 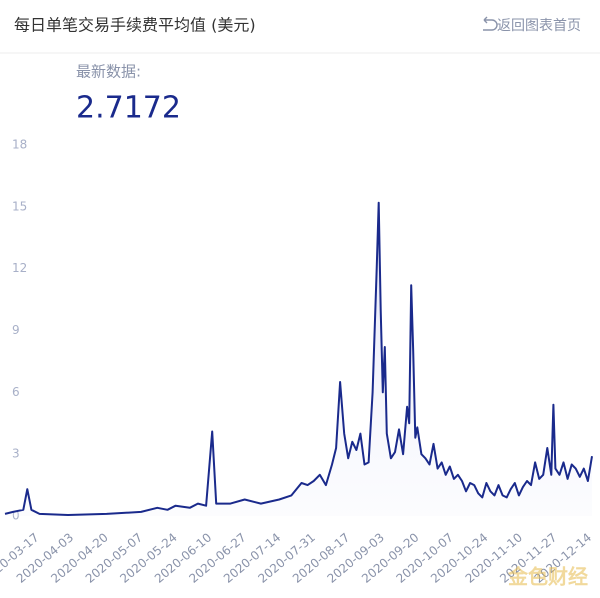 I want to click on y-tick-label: 6, so click(x=16, y=392).